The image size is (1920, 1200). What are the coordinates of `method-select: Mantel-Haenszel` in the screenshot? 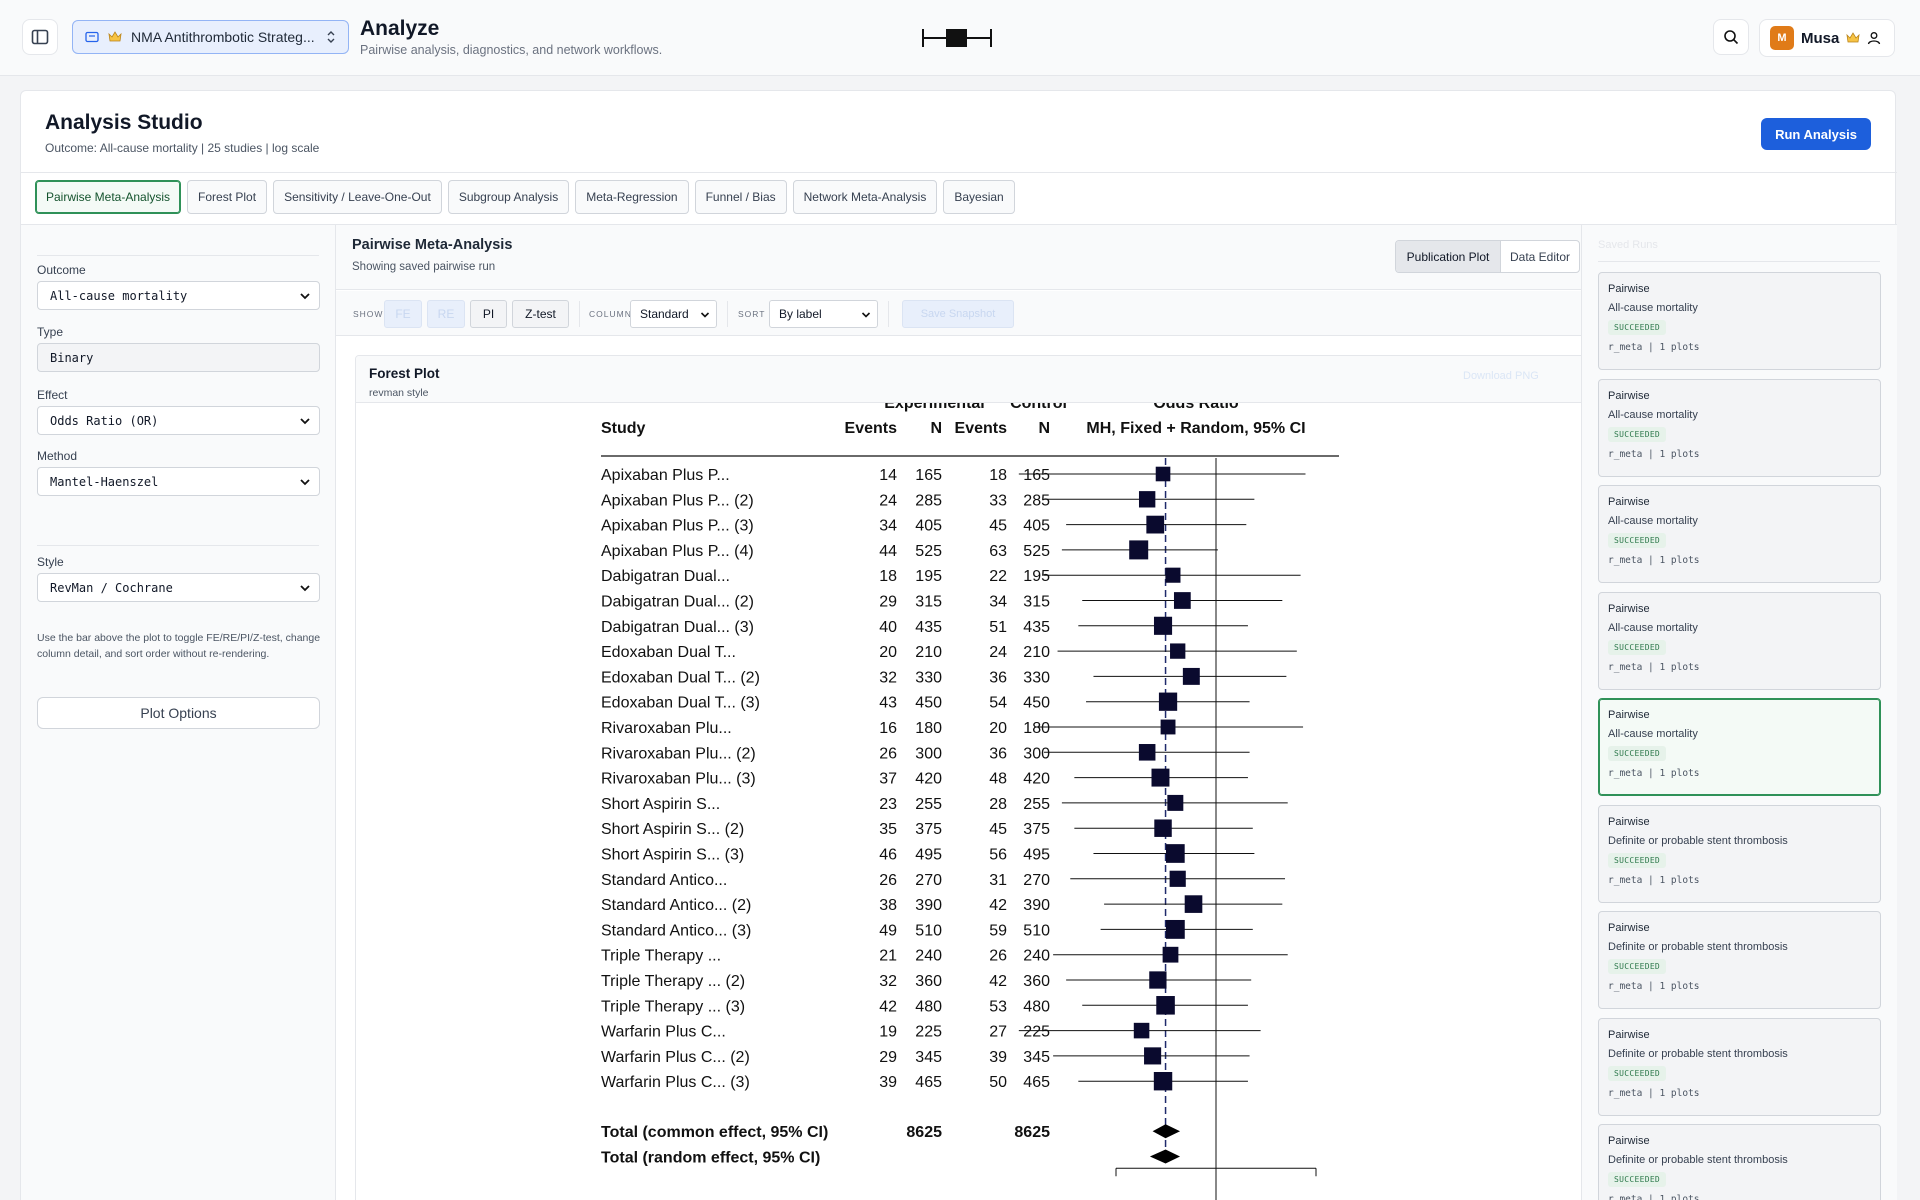 It's located at (178, 481).